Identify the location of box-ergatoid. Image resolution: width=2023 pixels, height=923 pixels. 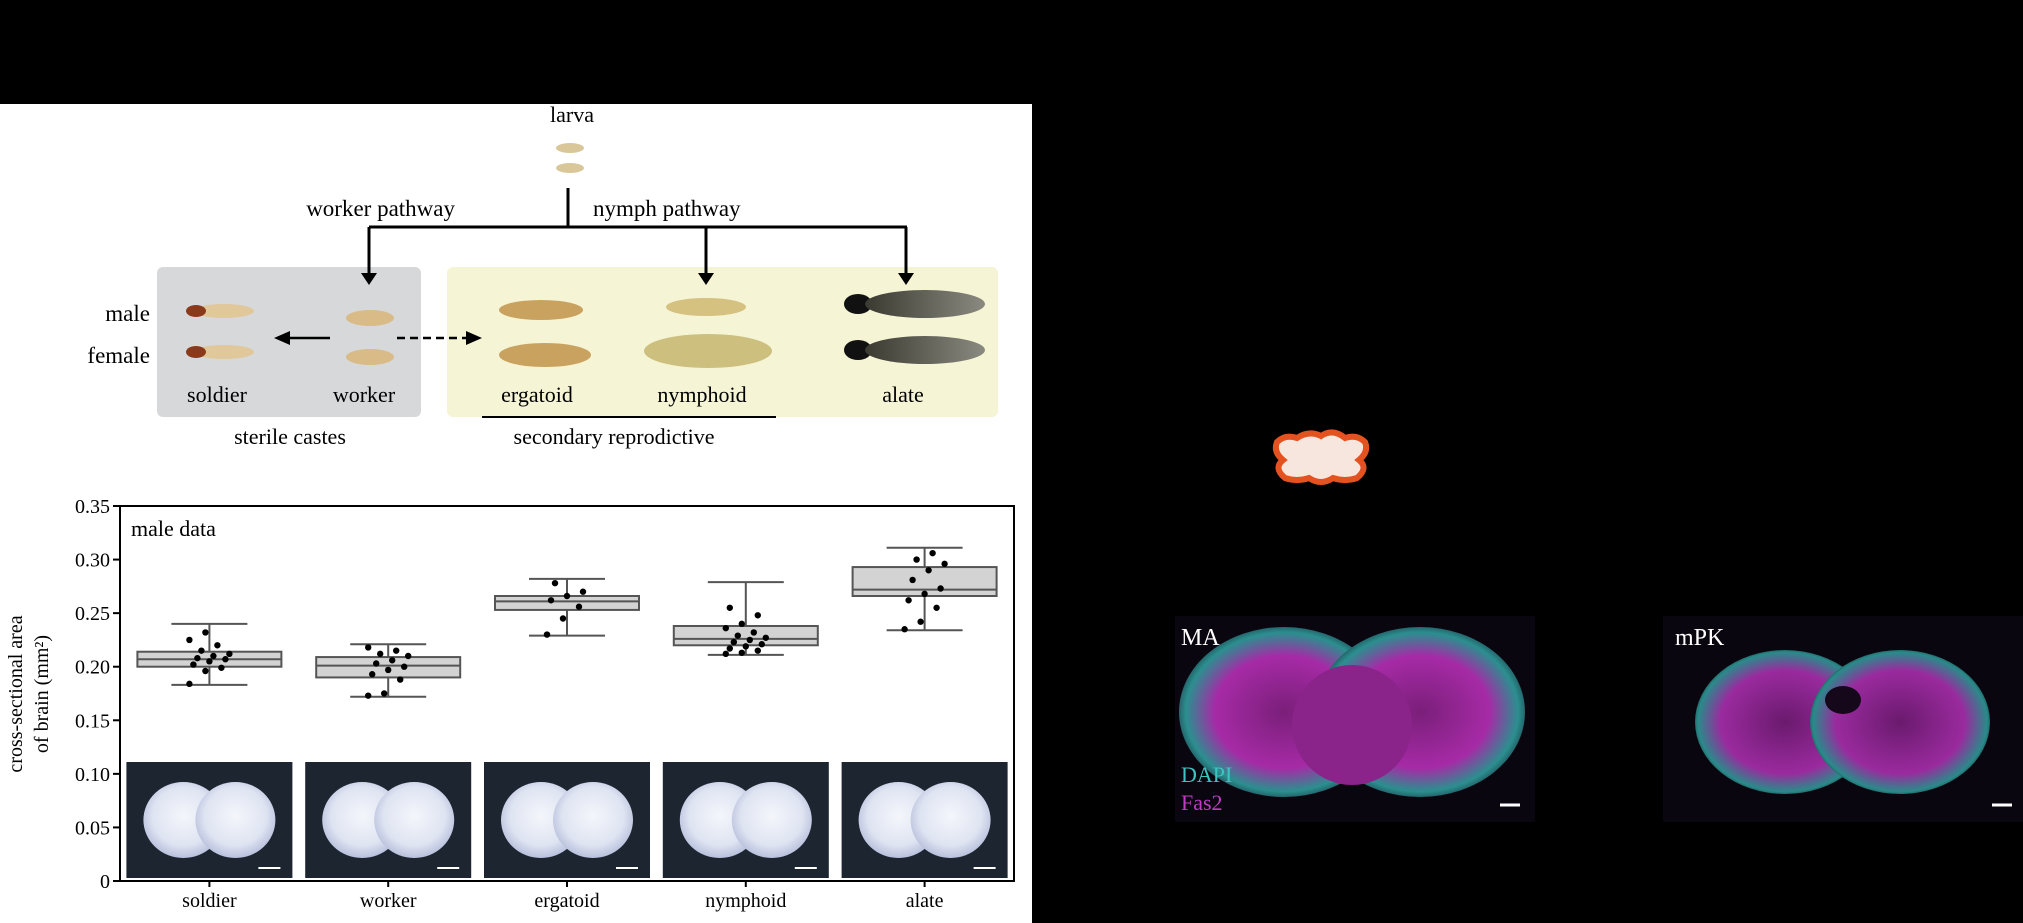
(567, 607).